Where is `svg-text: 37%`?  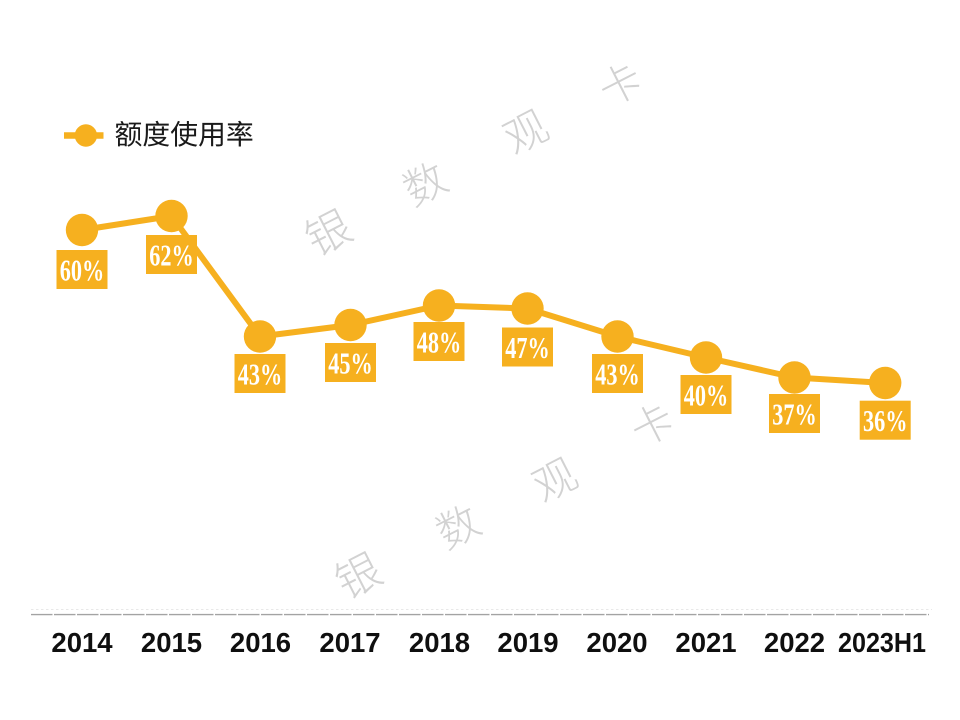 svg-text: 37% is located at coordinates (794, 413).